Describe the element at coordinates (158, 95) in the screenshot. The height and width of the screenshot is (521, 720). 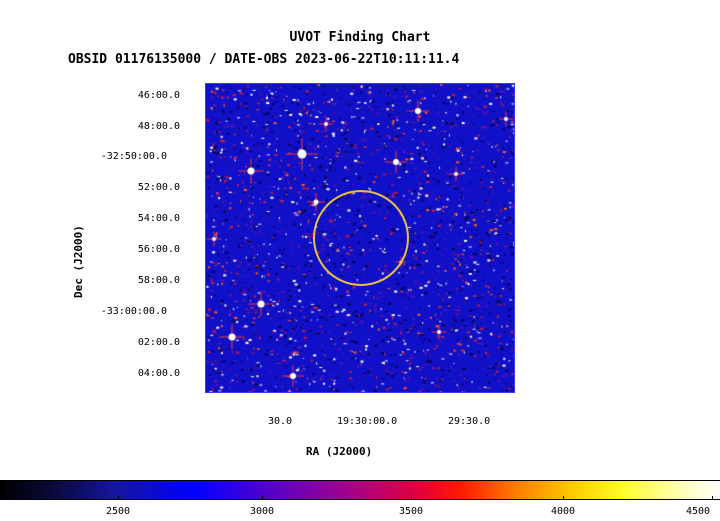
I see `dec-tick-label: 46:00.0` at that location.